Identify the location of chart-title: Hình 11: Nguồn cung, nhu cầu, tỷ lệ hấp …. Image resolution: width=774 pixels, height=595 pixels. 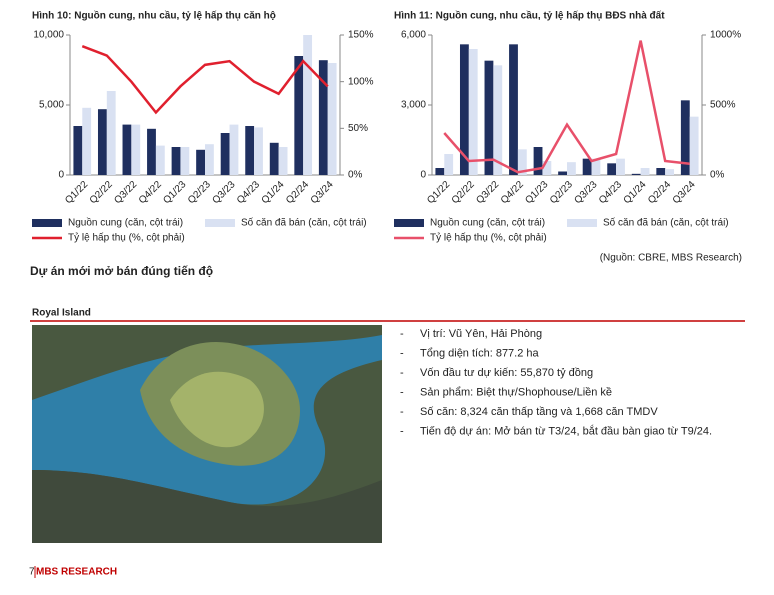
(529, 16).